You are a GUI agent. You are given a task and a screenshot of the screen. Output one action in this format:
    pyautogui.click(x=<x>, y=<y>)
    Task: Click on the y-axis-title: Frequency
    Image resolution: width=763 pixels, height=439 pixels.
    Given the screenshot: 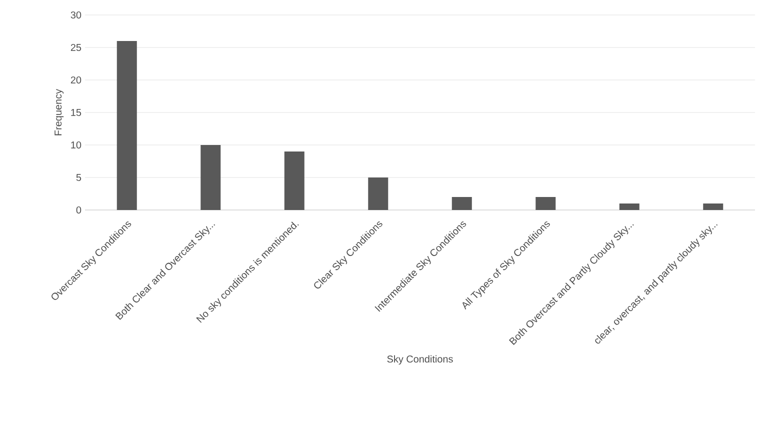 What is the action you would take?
    pyautogui.click(x=59, y=112)
    